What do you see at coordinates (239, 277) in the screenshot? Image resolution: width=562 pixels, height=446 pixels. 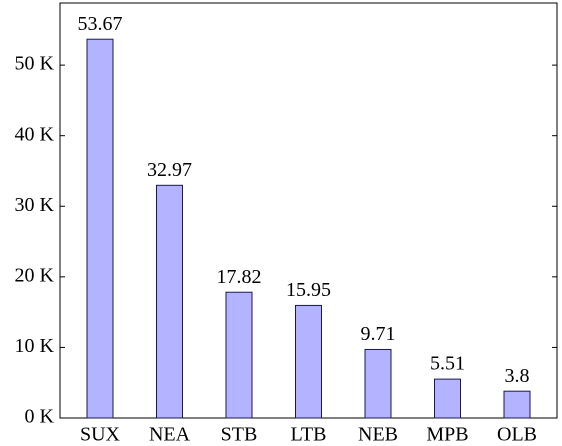 I see `value-label: 17.82` at bounding box center [239, 277].